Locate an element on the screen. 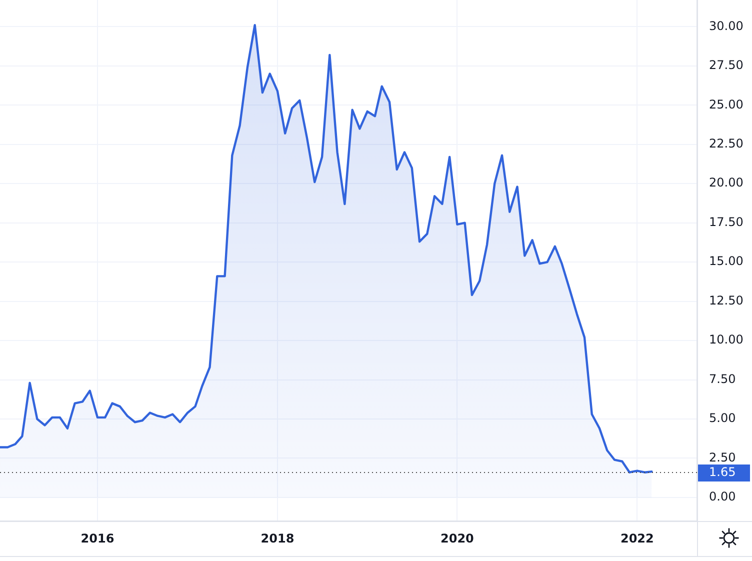 The image size is (752, 561). y-tick-label: 20.00 is located at coordinates (726, 183).